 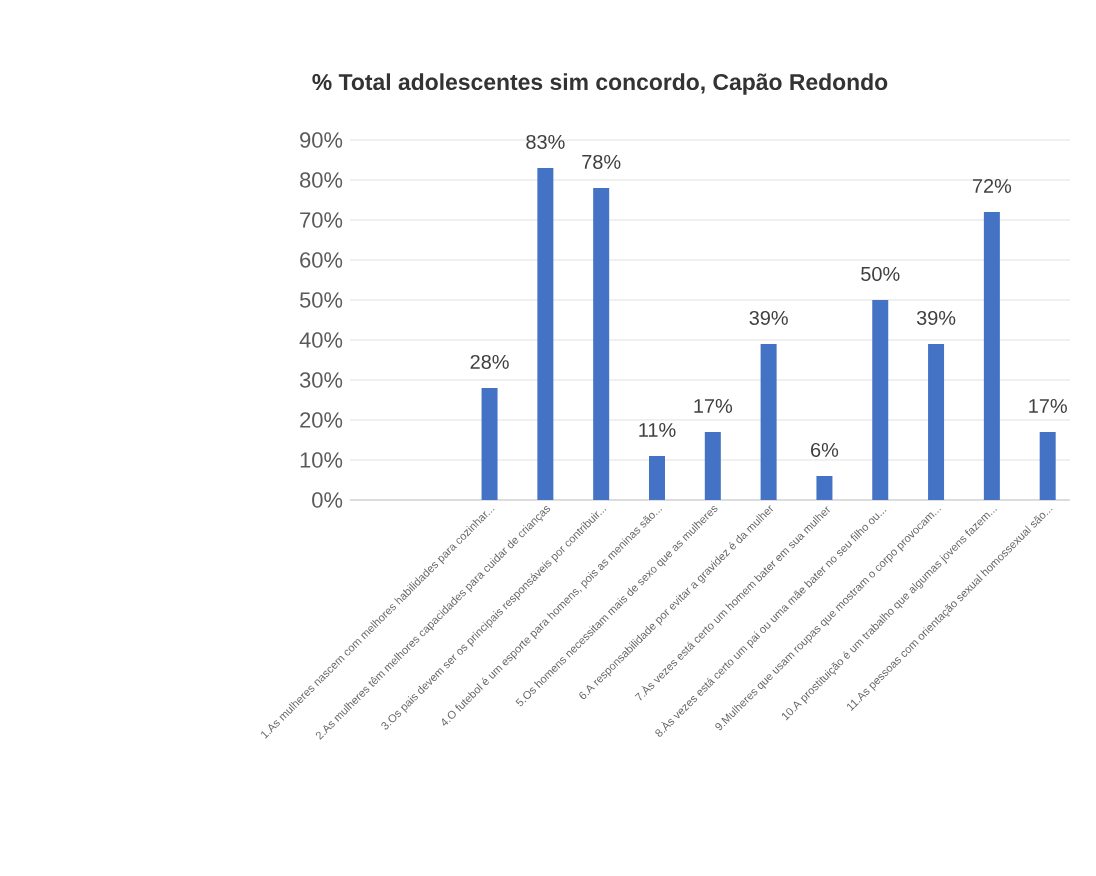 What do you see at coordinates (601, 161) in the screenshot?
I see `data-label: 78%` at bounding box center [601, 161].